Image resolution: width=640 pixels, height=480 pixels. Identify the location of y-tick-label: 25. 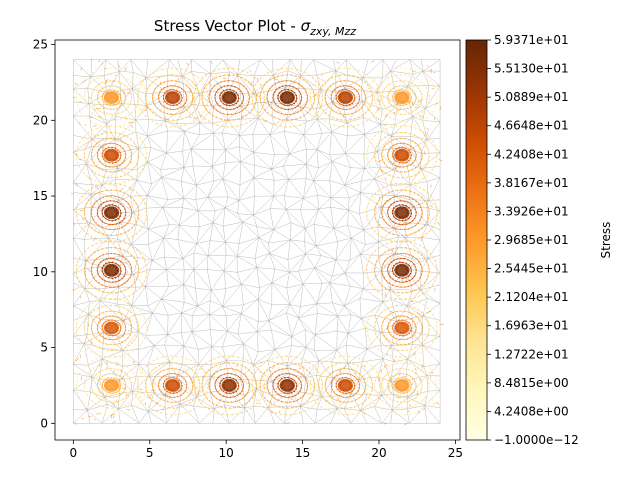
(40, 45).